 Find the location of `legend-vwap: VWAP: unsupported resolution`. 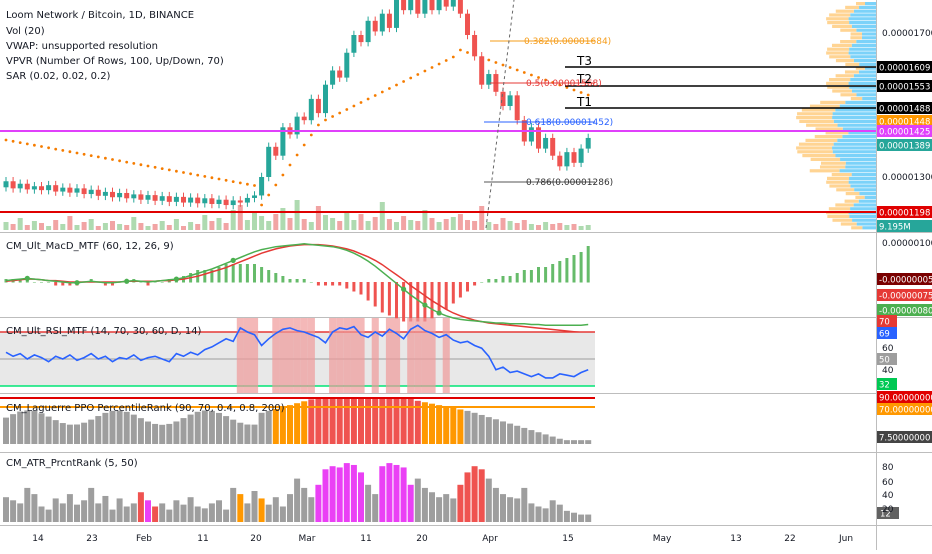

legend-vwap: VWAP: unsupported resolution is located at coordinates (82, 46).